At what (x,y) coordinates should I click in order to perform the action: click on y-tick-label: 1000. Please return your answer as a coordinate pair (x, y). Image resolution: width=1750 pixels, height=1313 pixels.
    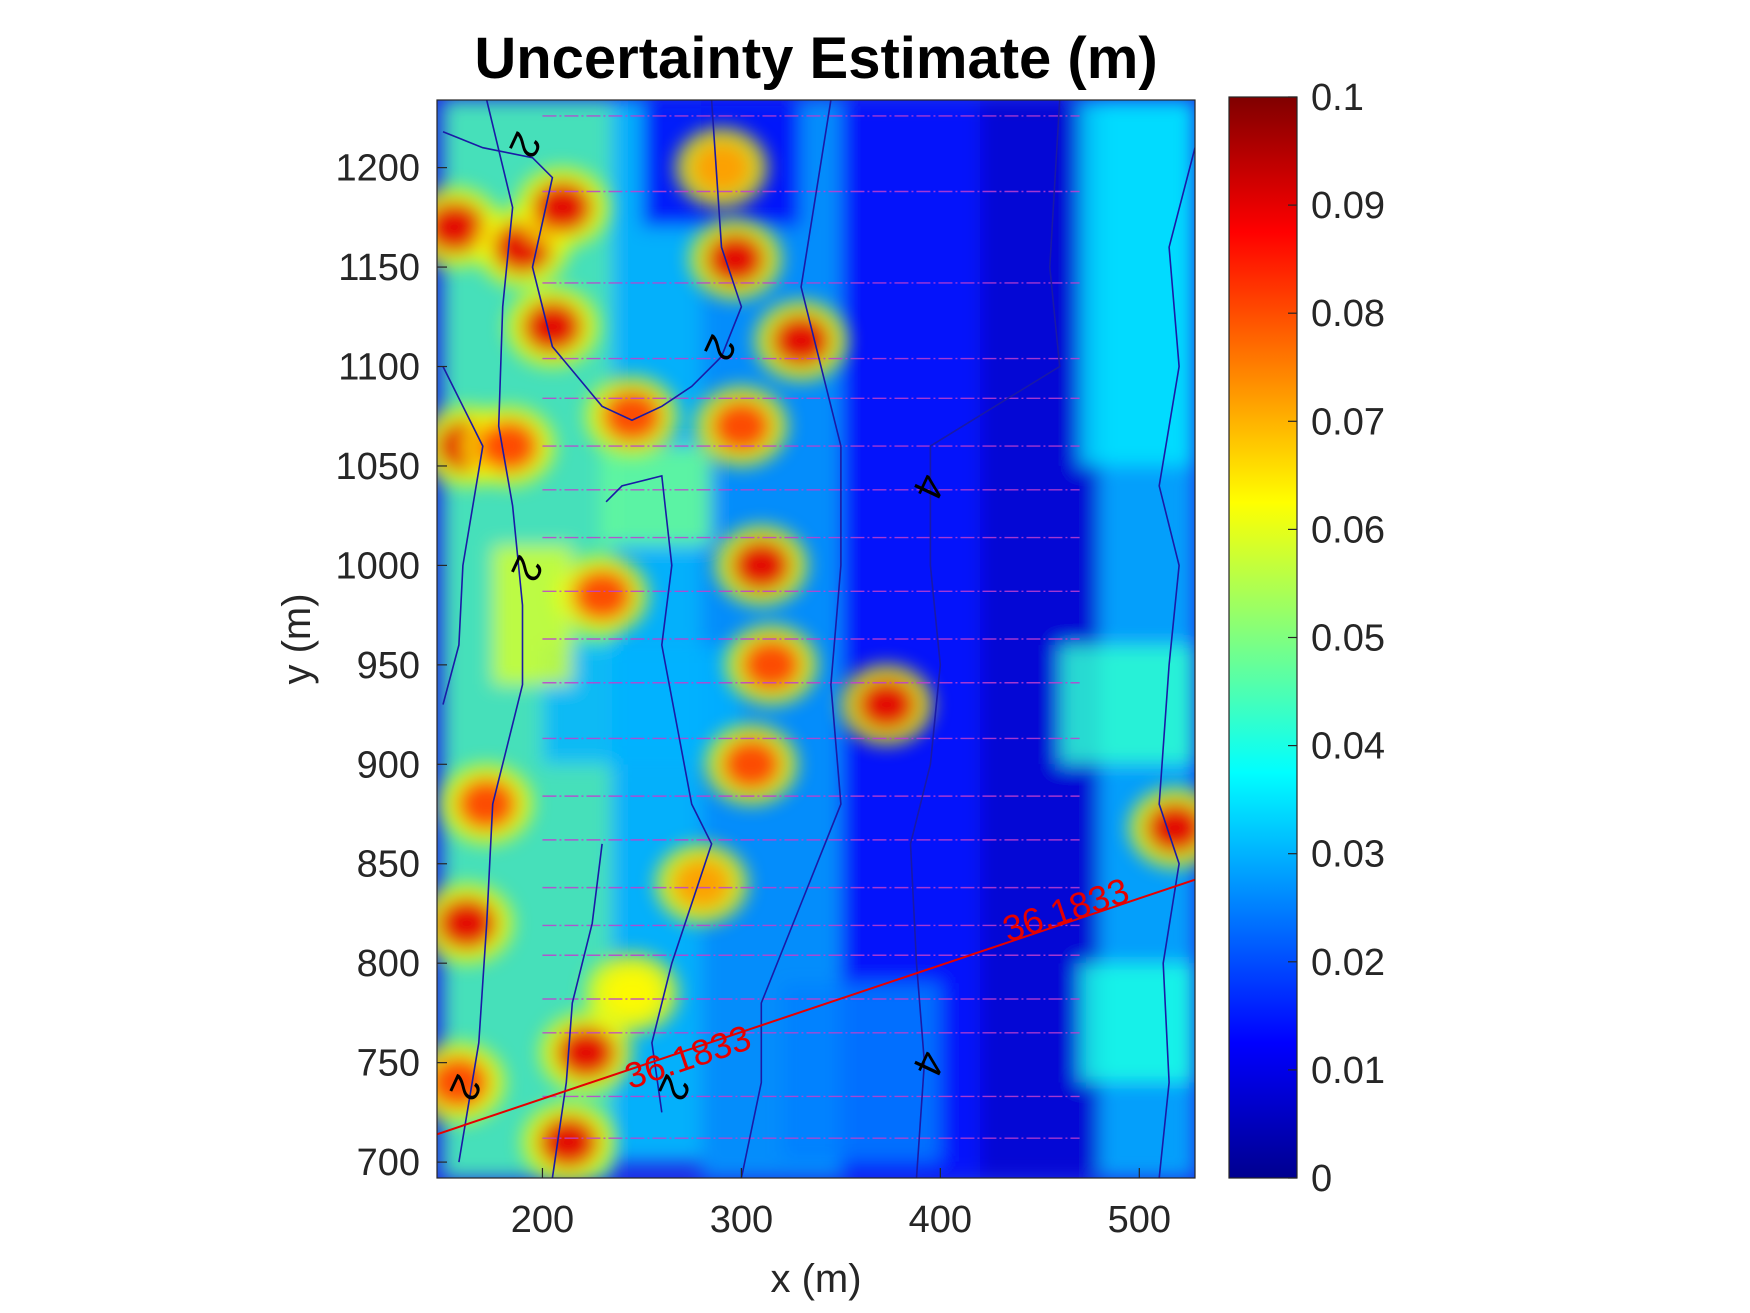
    Looking at the image, I should click on (377, 566).